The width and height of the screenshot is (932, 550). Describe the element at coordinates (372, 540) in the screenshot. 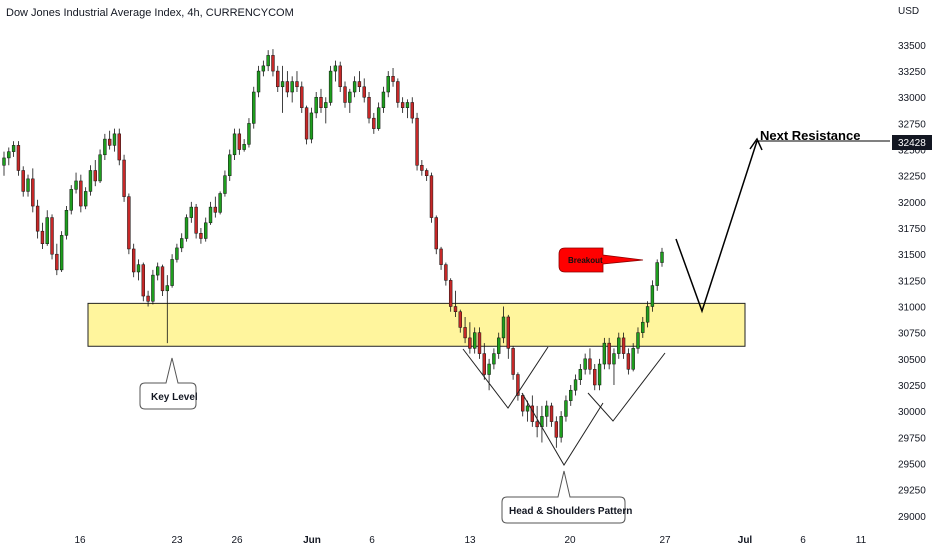

I see `x-tick-label: 6` at that location.